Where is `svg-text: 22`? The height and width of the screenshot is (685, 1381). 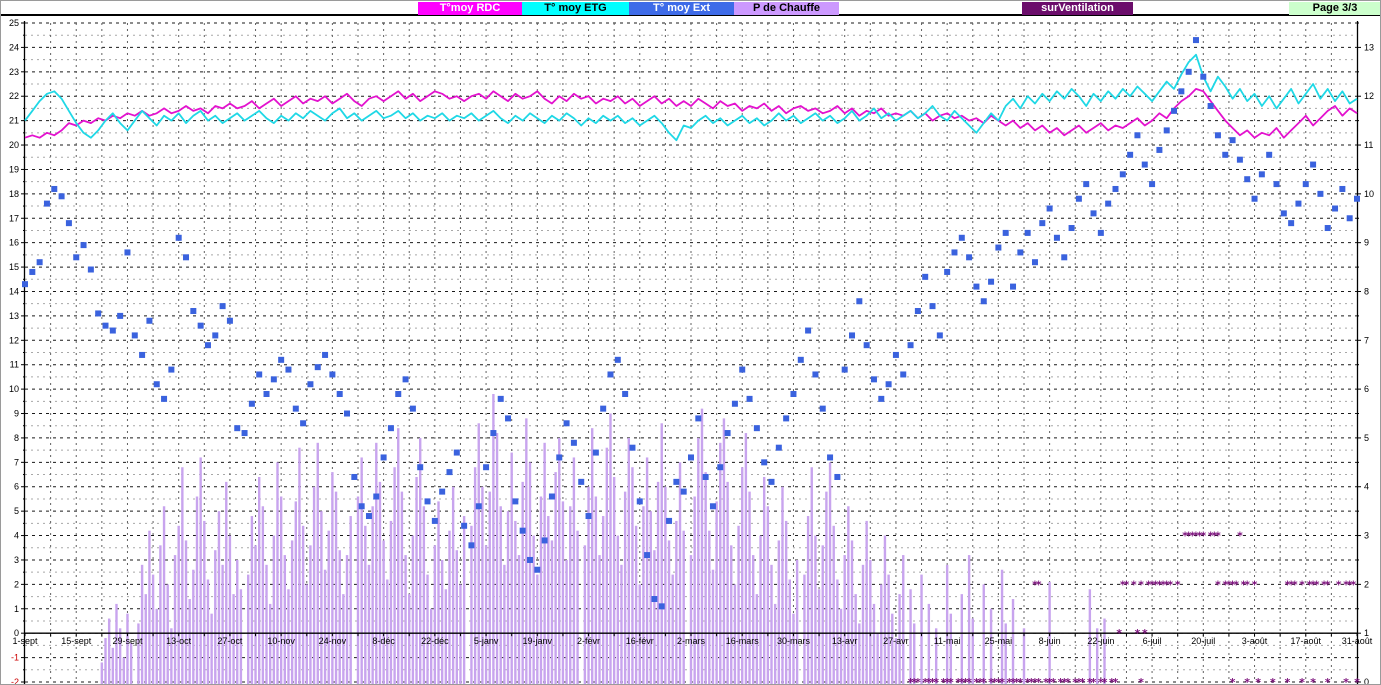 svg-text: 22 is located at coordinates (14, 96).